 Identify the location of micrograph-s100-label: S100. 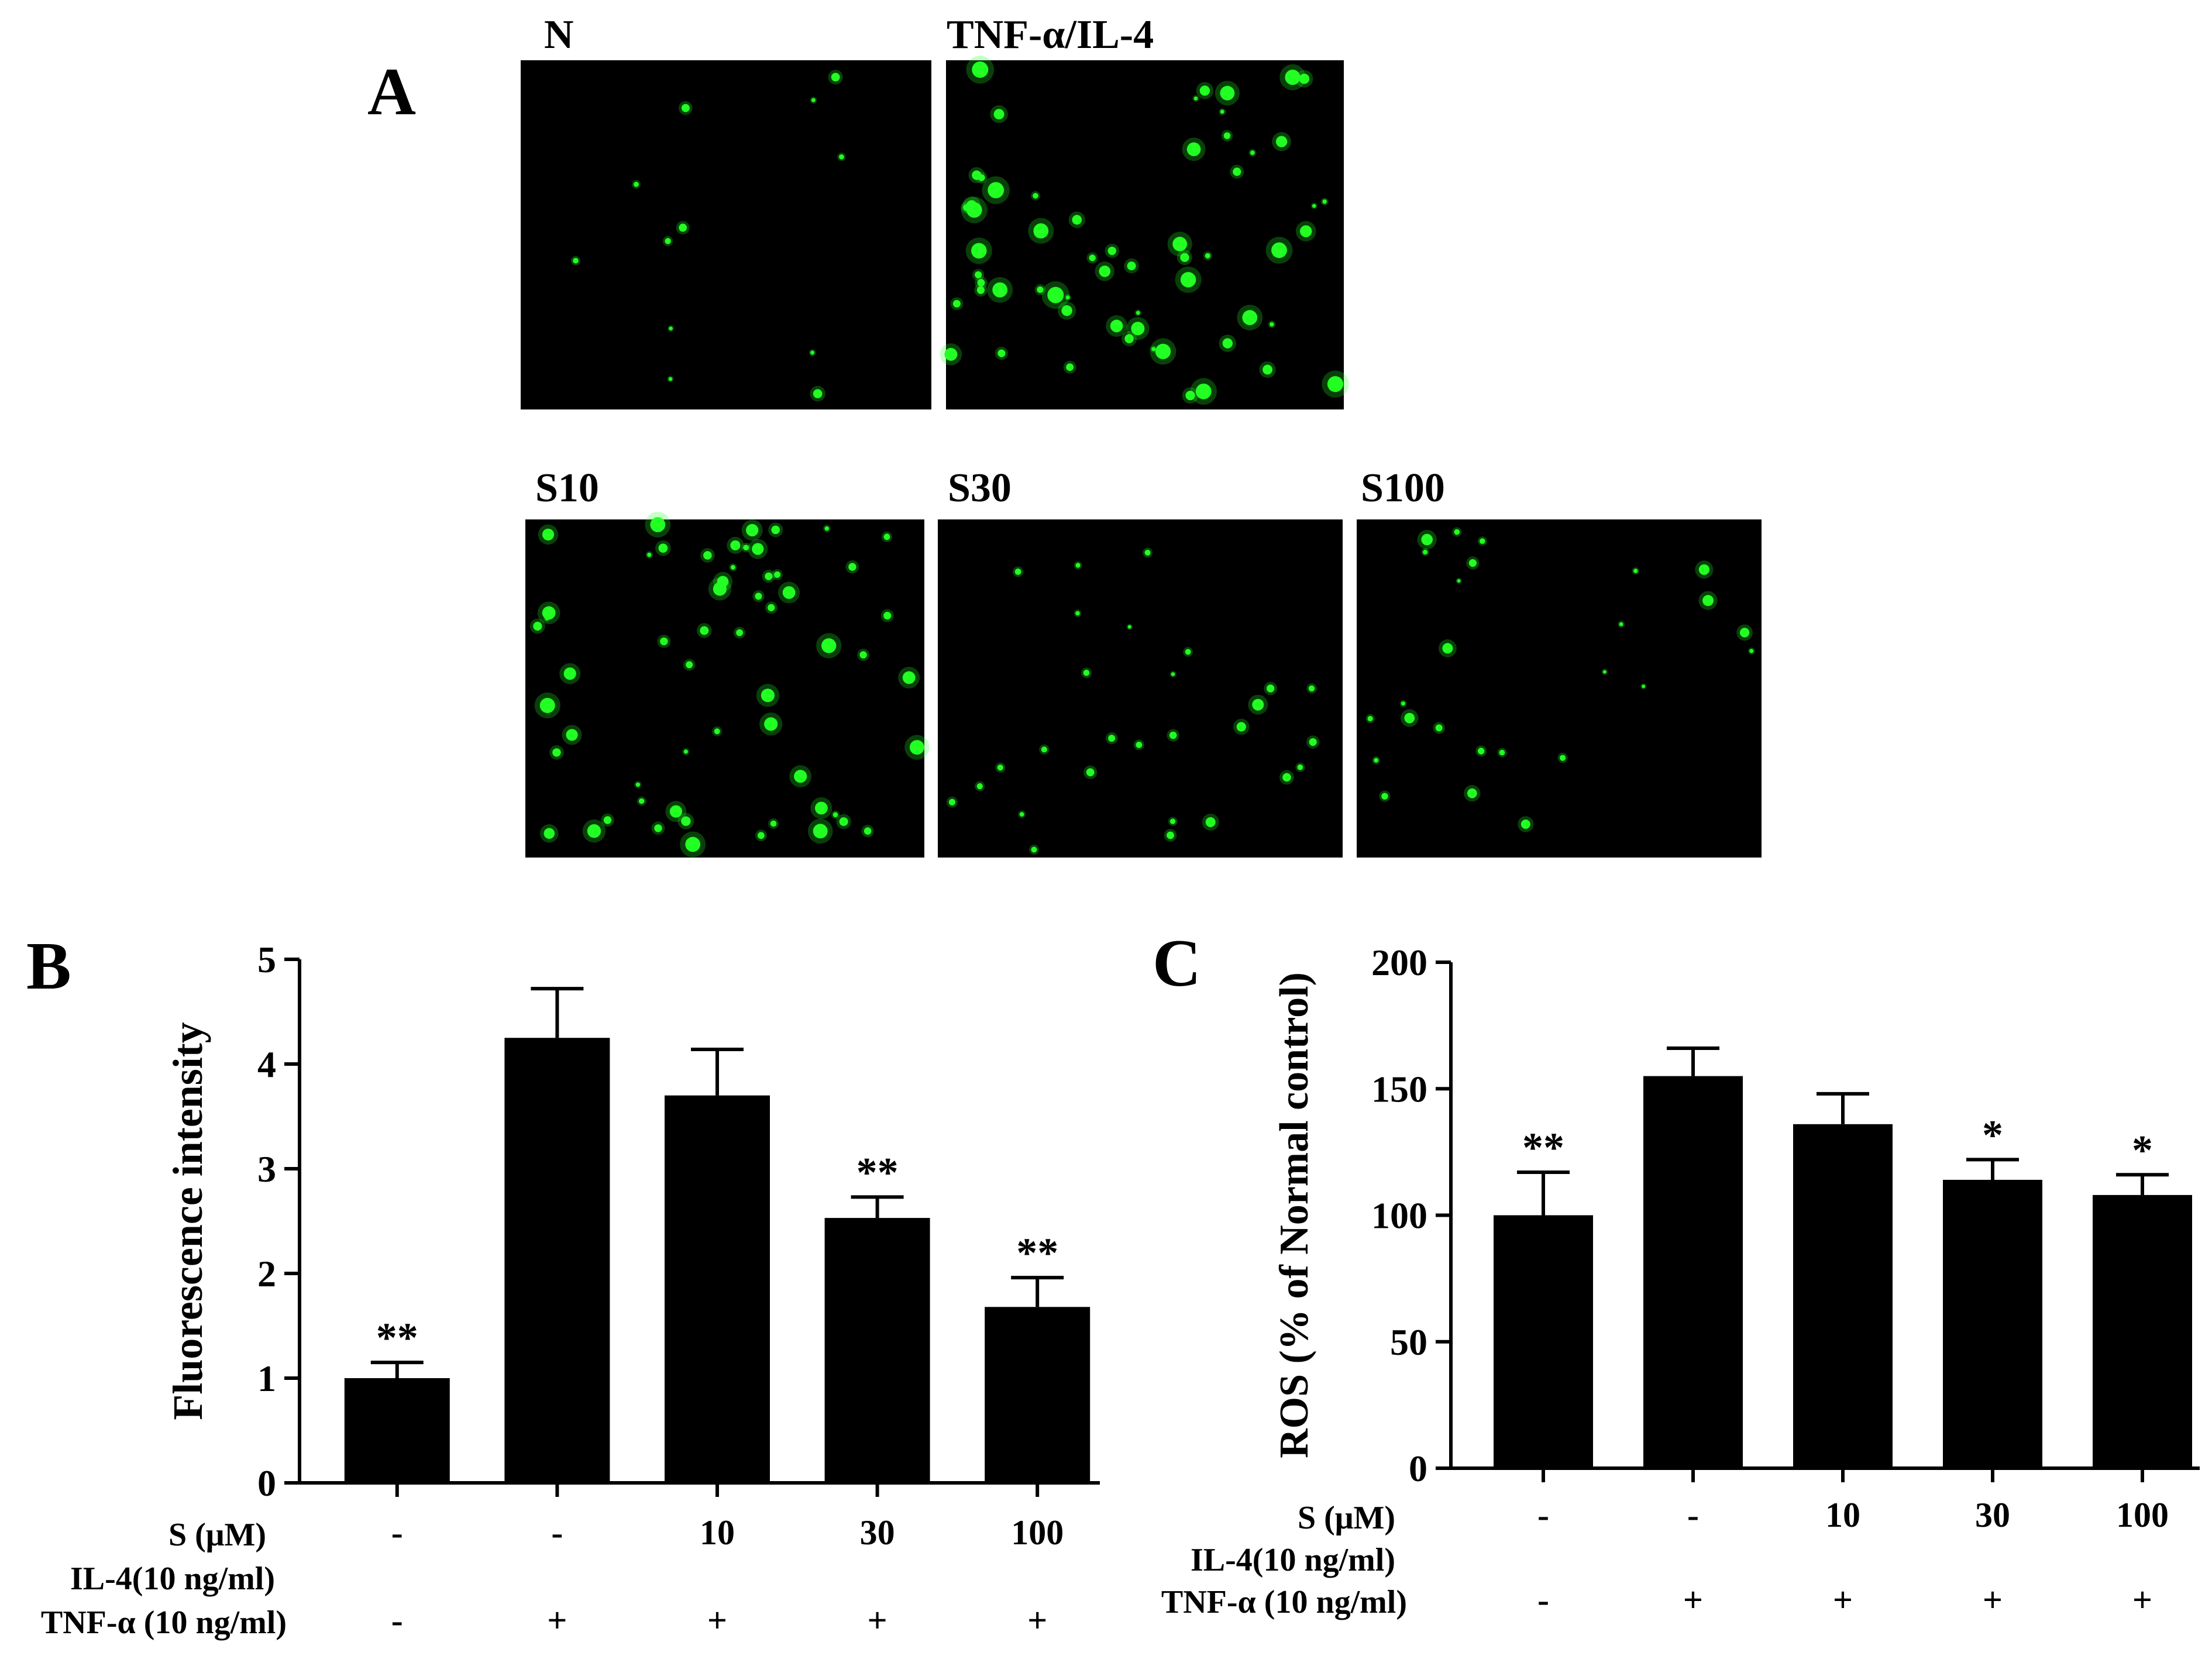
(1403, 488).